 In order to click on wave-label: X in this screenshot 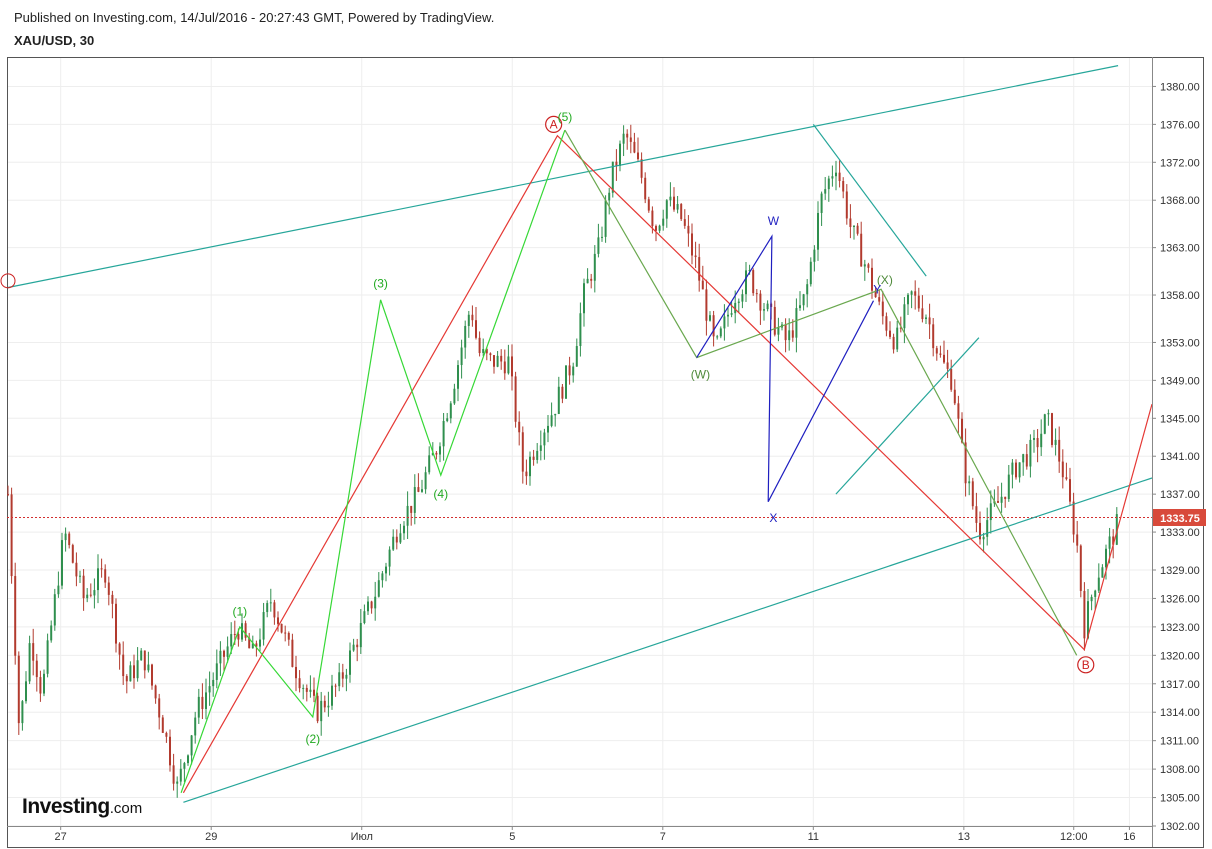, I will do `click(773, 518)`.